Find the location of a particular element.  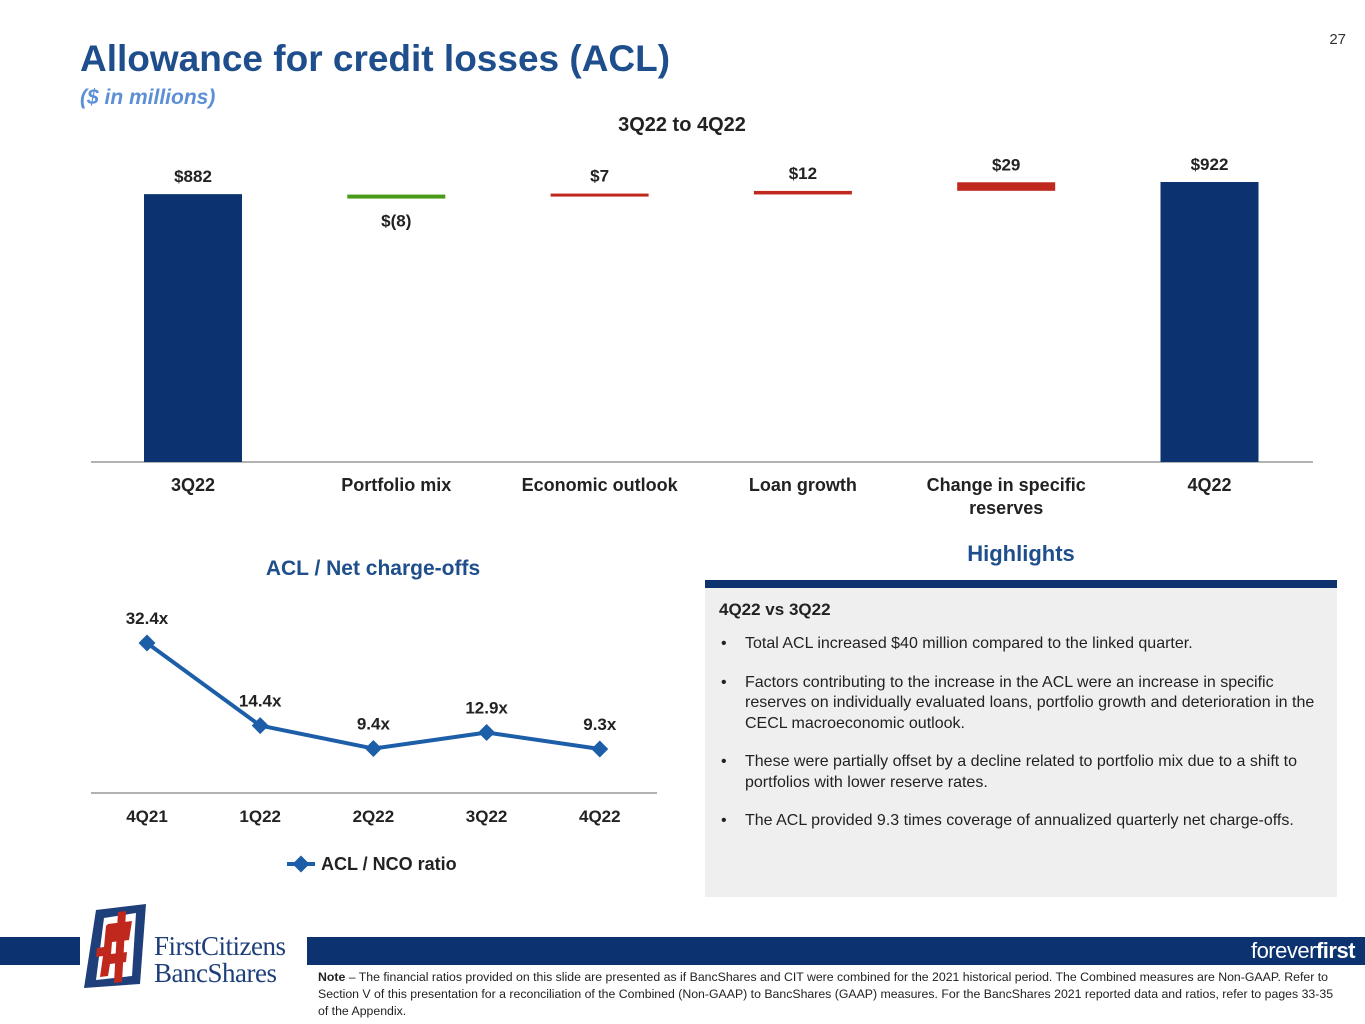

tagline: foreverfirst is located at coordinates (1303, 951).